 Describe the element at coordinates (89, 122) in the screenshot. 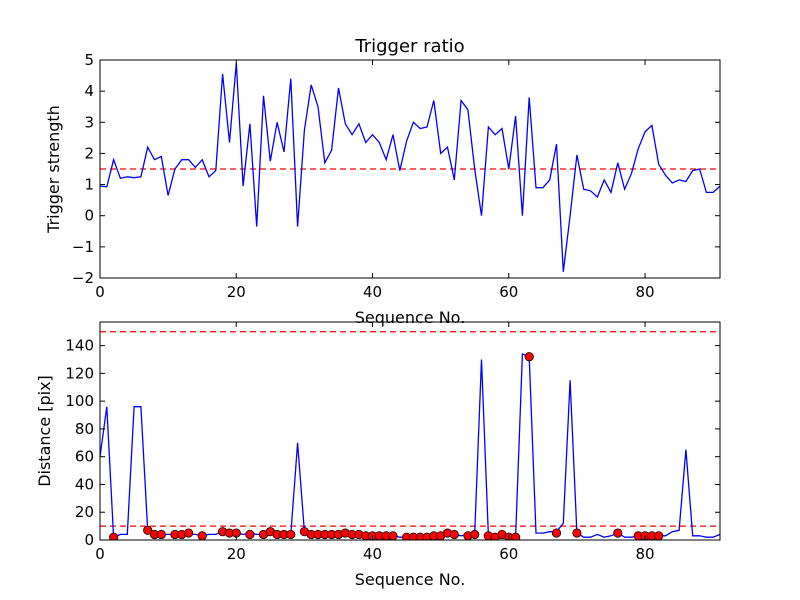

I see `y-tick-label: 3` at that location.